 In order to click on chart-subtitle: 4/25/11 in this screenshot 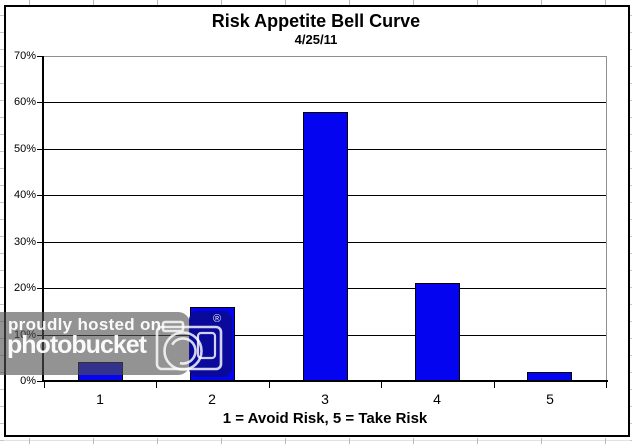, I will do `click(316, 39)`.